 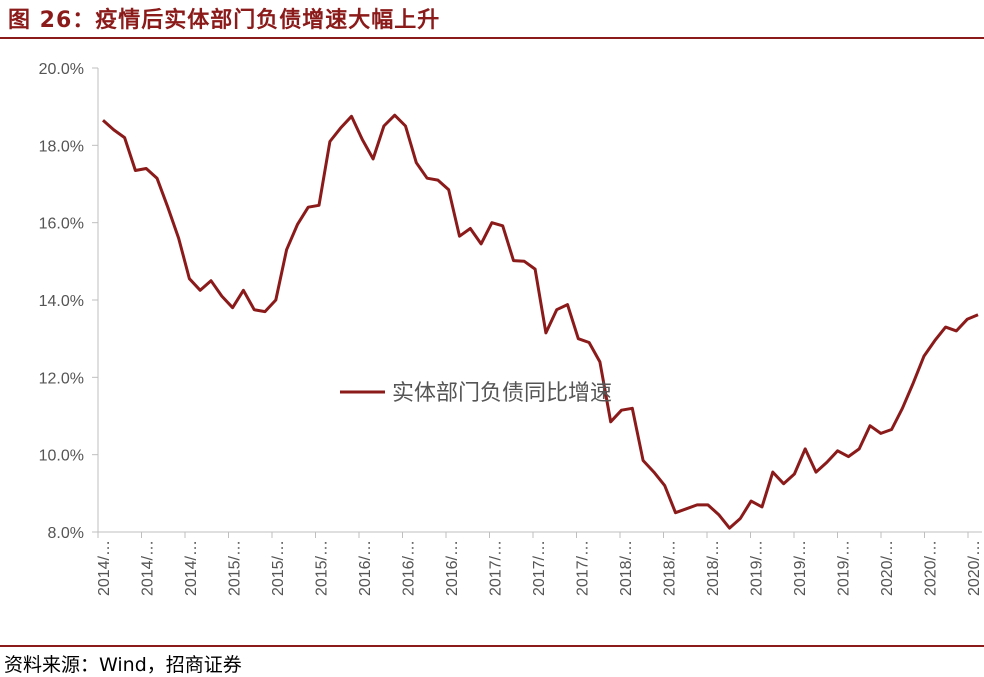 I want to click on title-divider, so click(x=492, y=38).